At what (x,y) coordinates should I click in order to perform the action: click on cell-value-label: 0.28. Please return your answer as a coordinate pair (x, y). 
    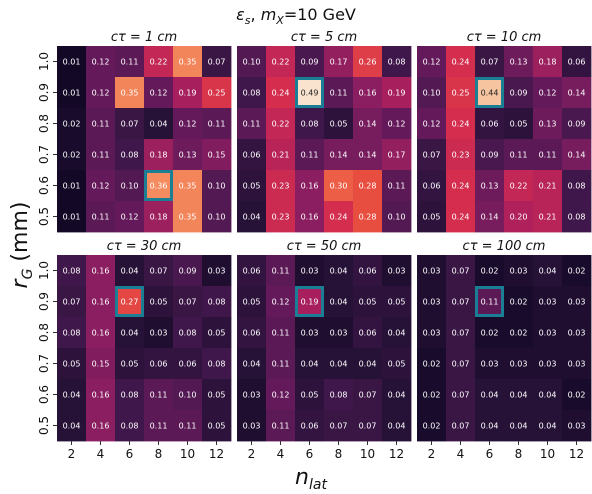
    Looking at the image, I should click on (368, 217).